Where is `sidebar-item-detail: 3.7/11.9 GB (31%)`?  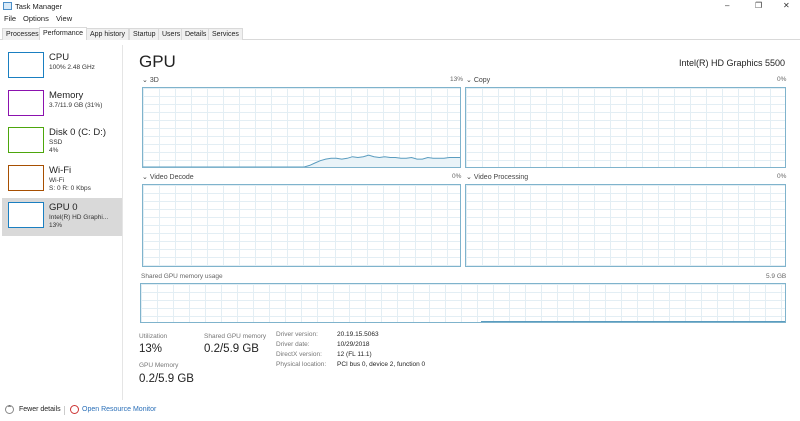
sidebar-item-detail: 3.7/11.9 GB (31%) is located at coordinates (76, 105).